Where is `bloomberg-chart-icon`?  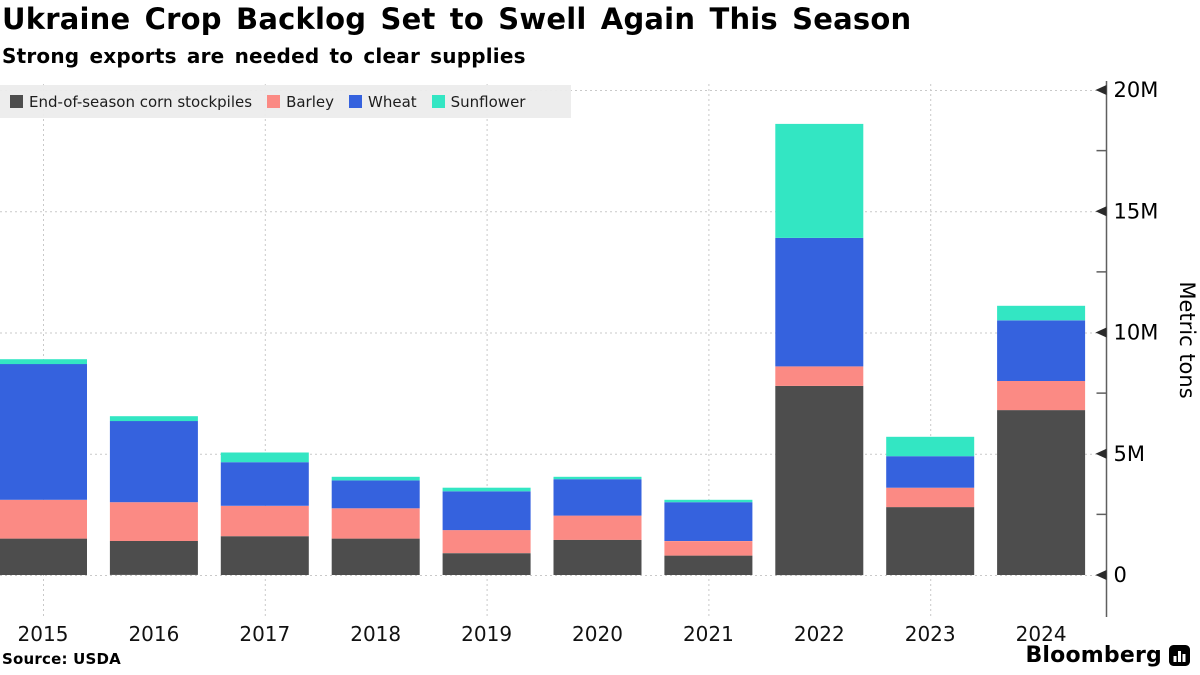
bloomberg-chart-icon is located at coordinates (1179, 655).